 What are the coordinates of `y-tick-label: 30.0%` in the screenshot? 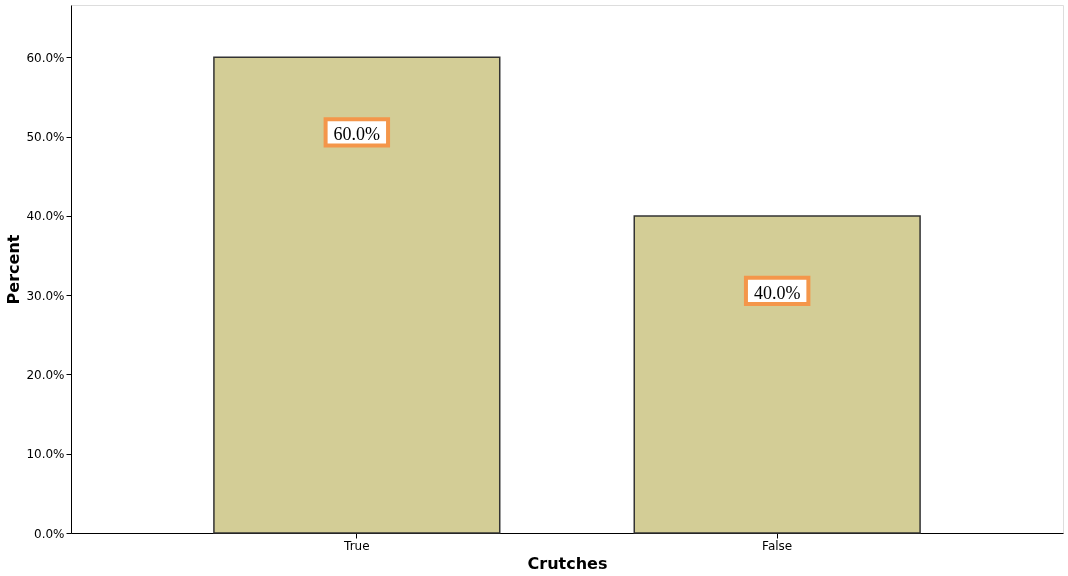 It's located at (45, 295).